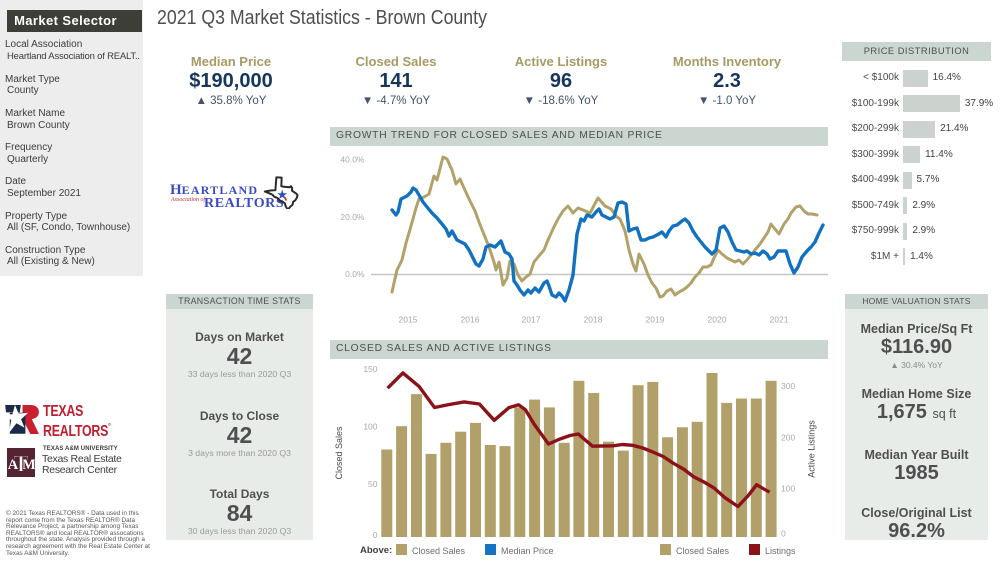 The height and width of the screenshot is (562, 1000). I want to click on svg-text: 2016, so click(470, 320).